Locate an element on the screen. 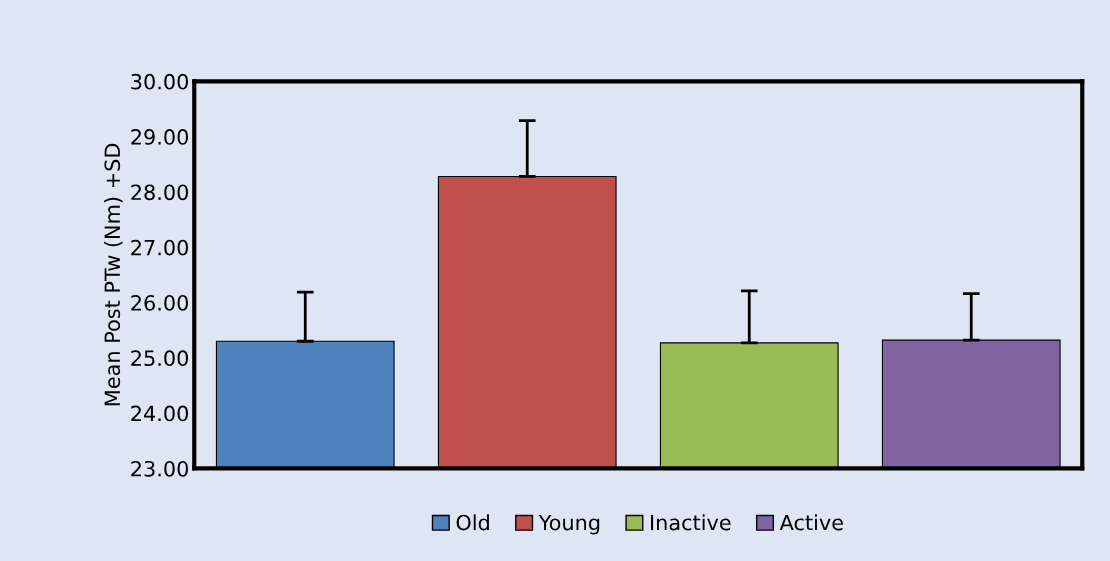 The width and height of the screenshot is (1110, 561). y-tick-label: 27.00 is located at coordinates (160, 247).